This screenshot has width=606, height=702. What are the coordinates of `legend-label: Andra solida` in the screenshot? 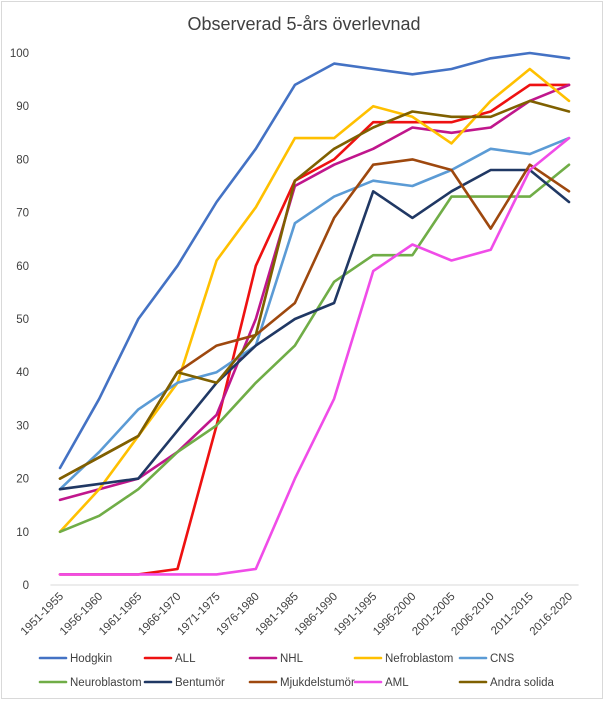 It's located at (522, 683).